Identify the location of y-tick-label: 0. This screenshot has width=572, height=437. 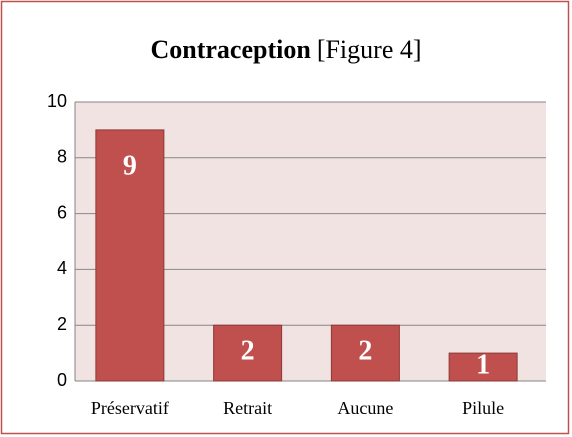
(62, 380).